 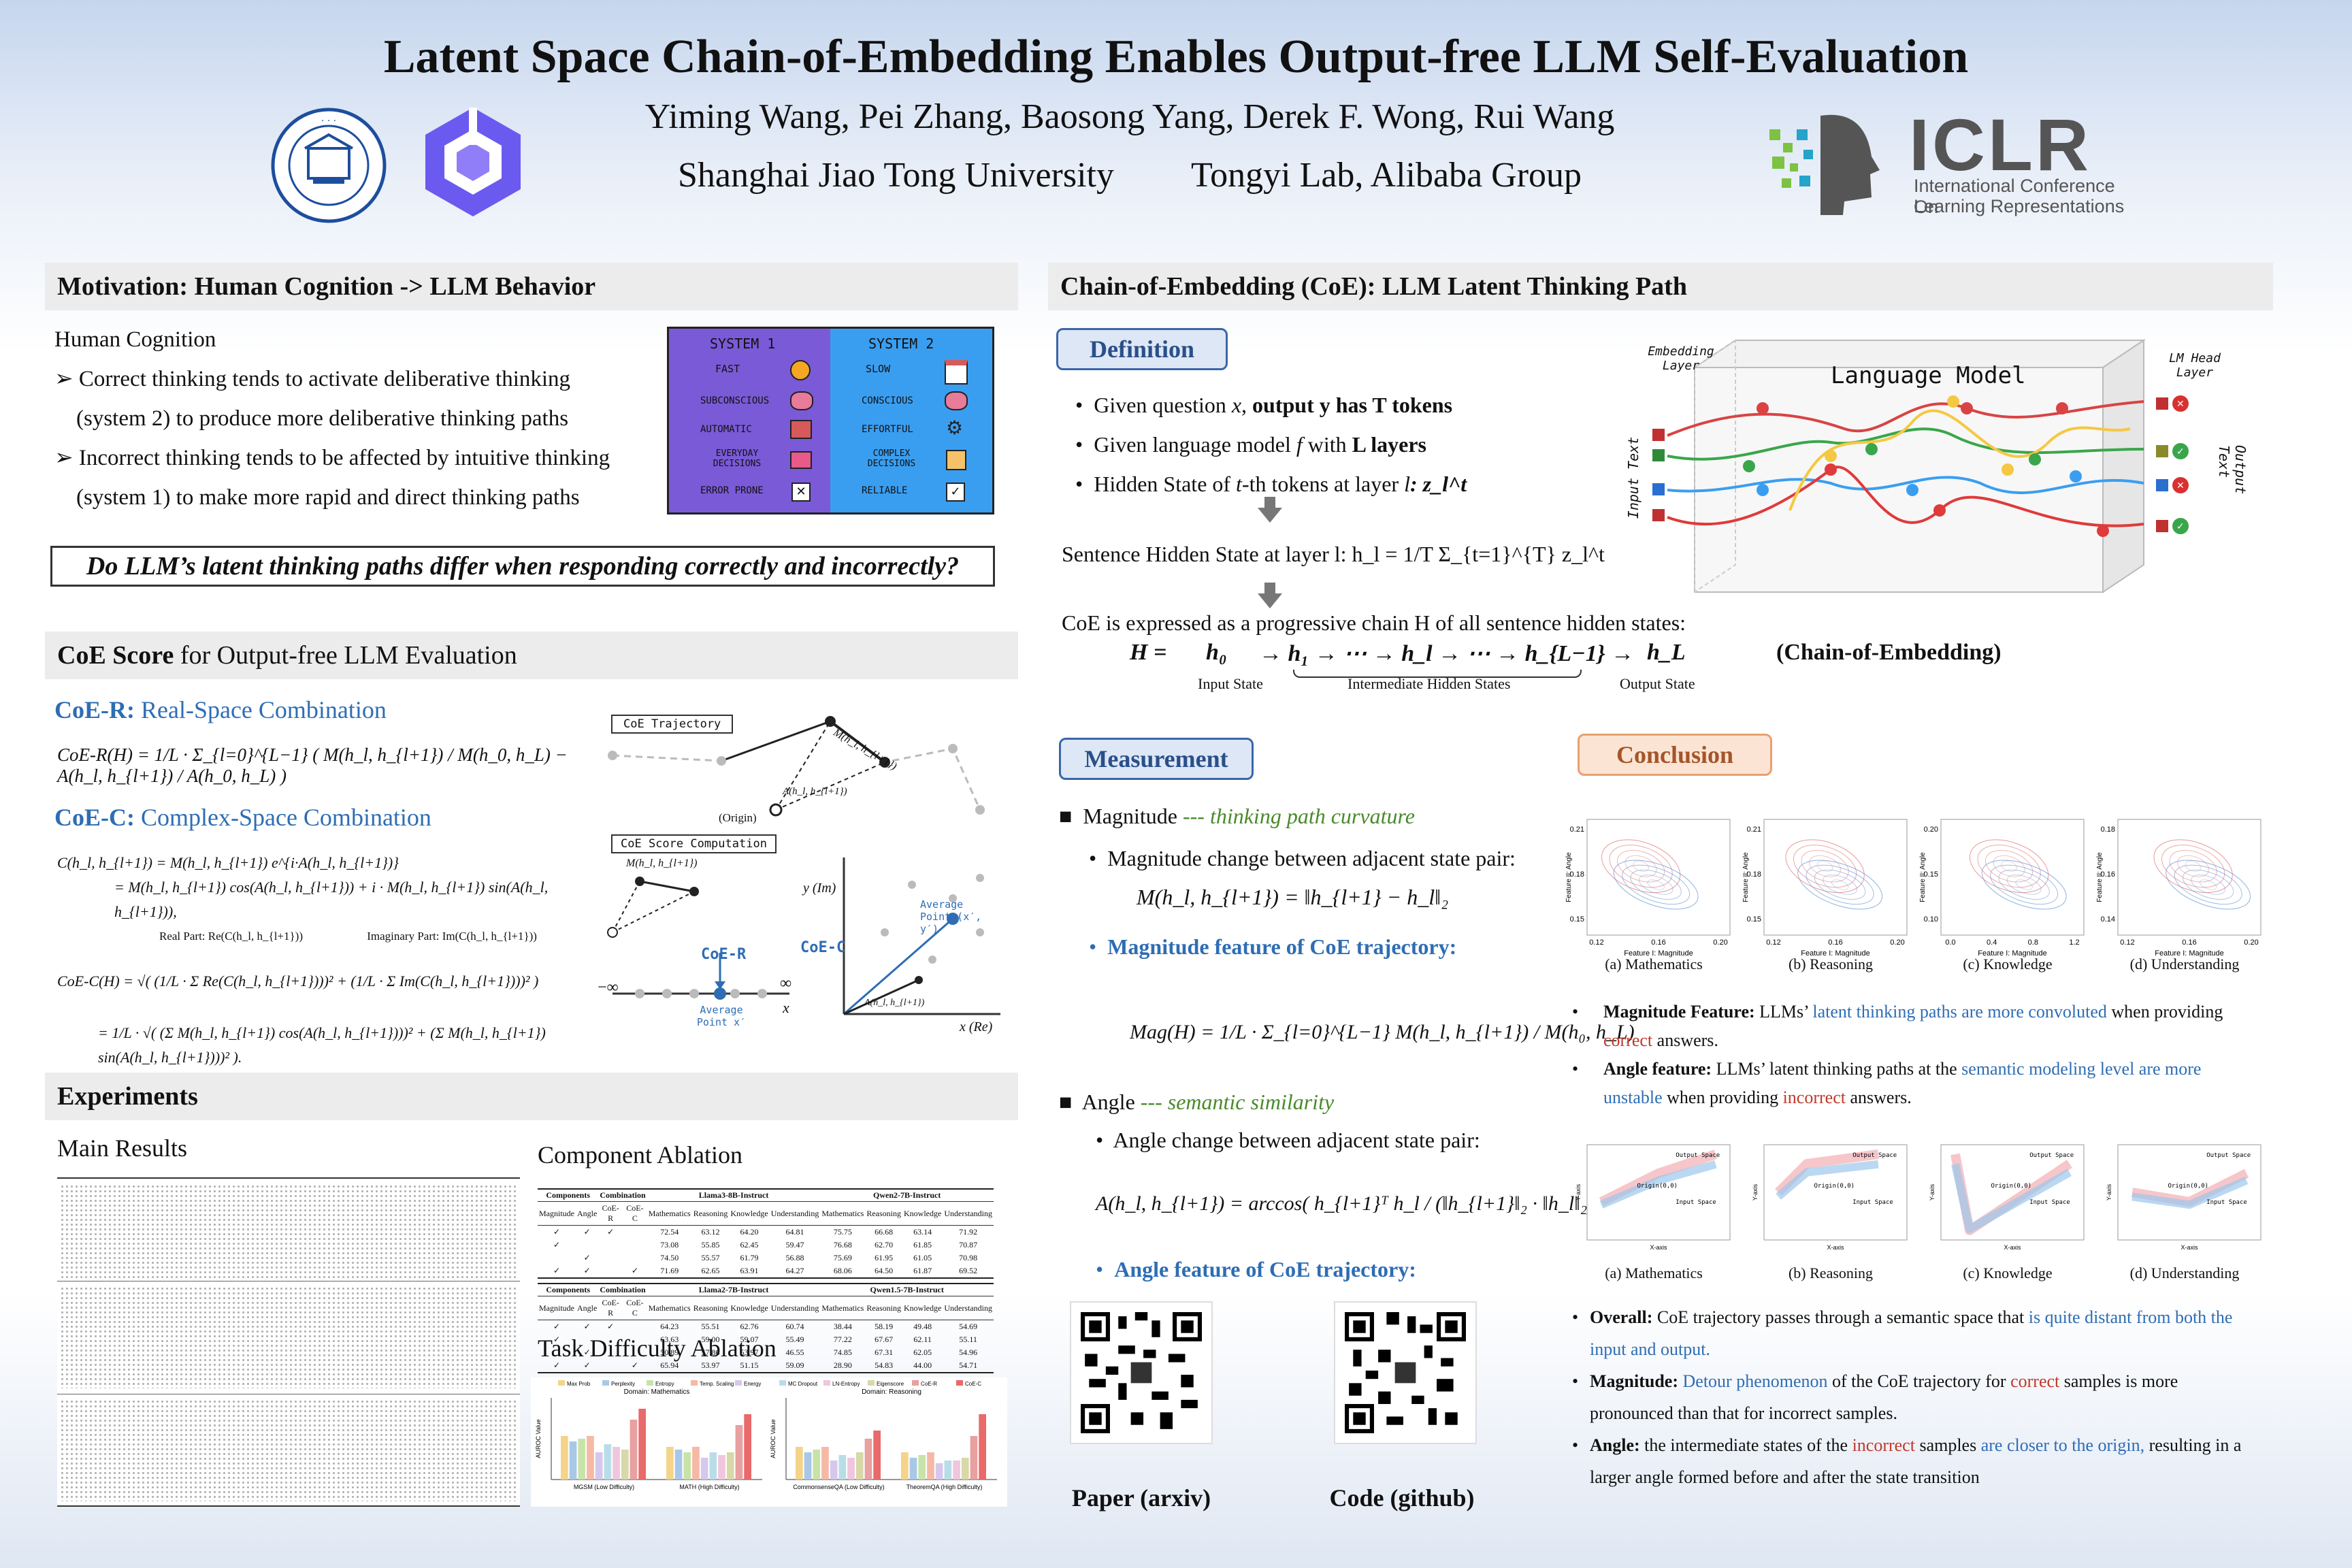 What do you see at coordinates (1698, 1155) in the screenshot?
I see `traj-output-label: Output Space` at bounding box center [1698, 1155].